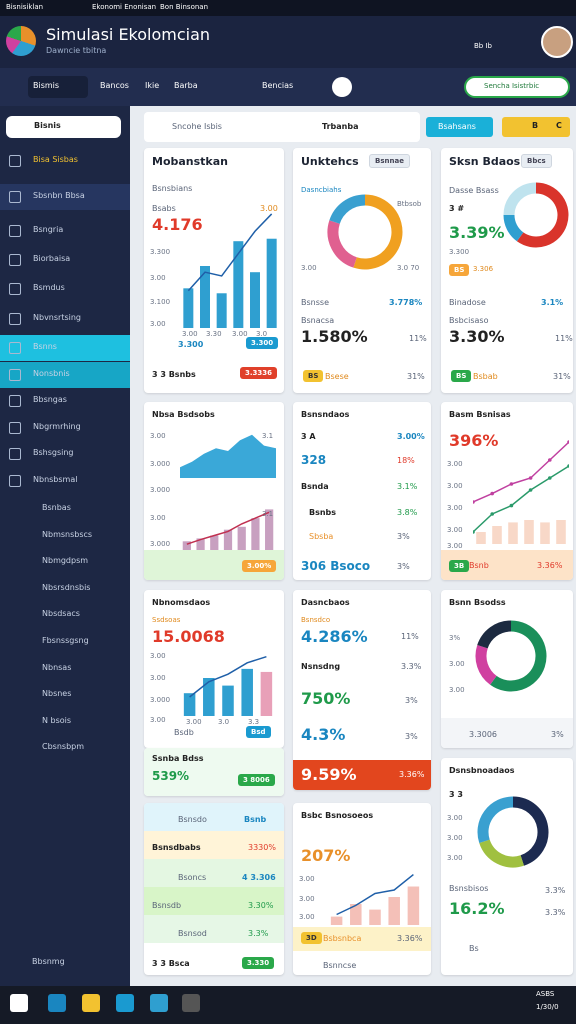  I want to click on items: Sbsnbn Bbsa, so click(59, 195).